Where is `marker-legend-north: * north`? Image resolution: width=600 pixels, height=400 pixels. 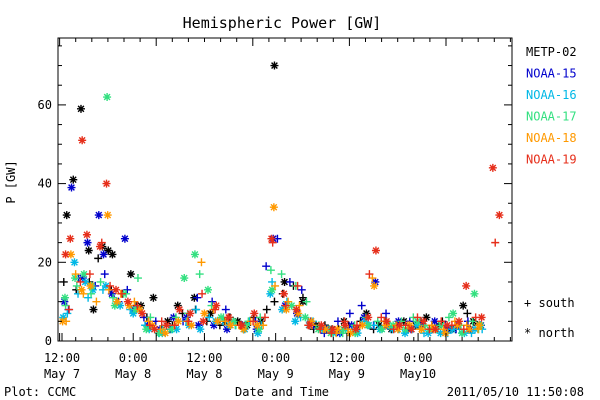
marker-legend-north: * north is located at coordinates (549, 333).